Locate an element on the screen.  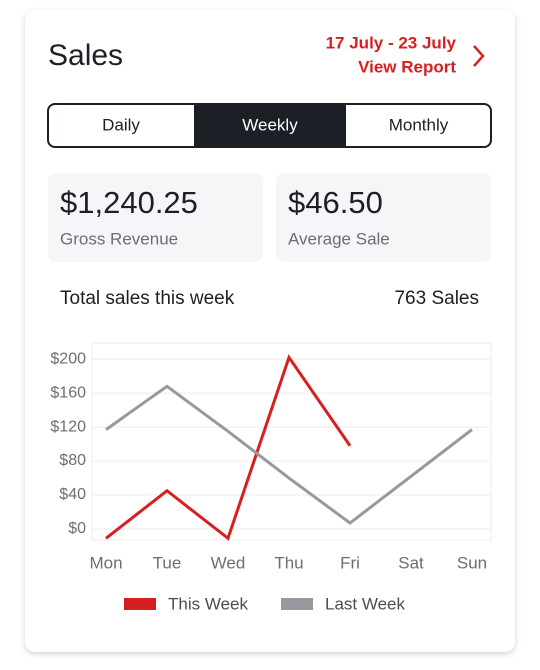
stat-value: $46.50 is located at coordinates (335, 202).